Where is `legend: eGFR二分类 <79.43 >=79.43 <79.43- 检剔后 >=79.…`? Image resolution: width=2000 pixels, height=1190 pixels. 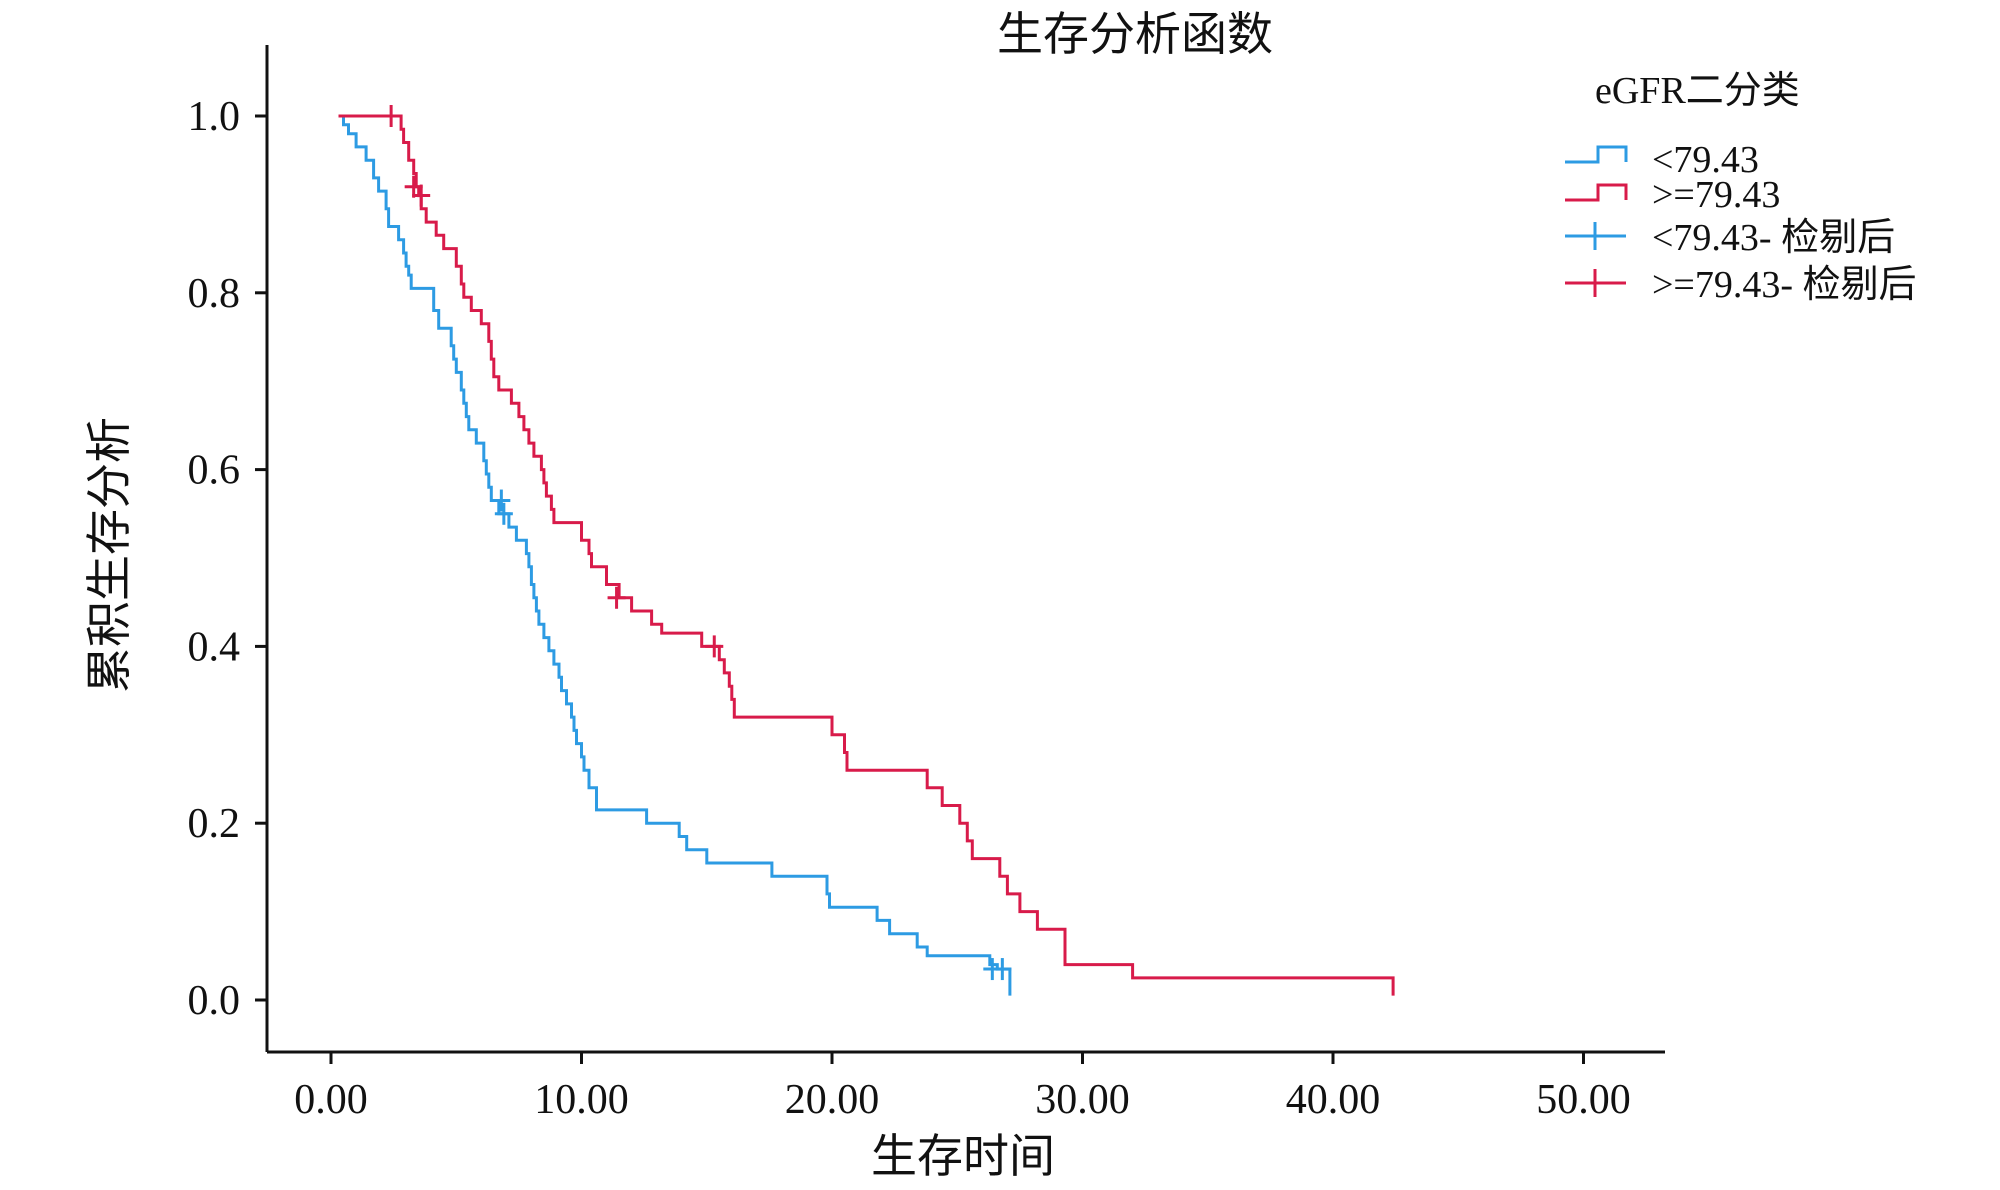 legend: eGFR二分类 <79.43 >=79.43 <79.43- 检剔后 >=79.… is located at coordinates (1741, 188).